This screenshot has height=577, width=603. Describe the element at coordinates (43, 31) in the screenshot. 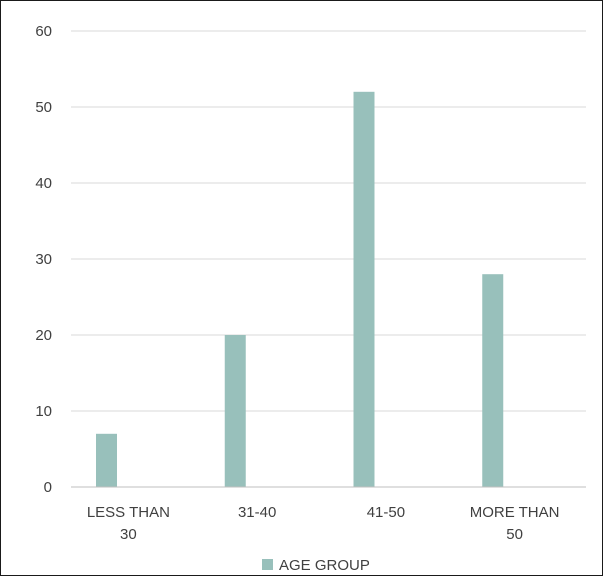

I see `y-tick-label: 60` at that location.